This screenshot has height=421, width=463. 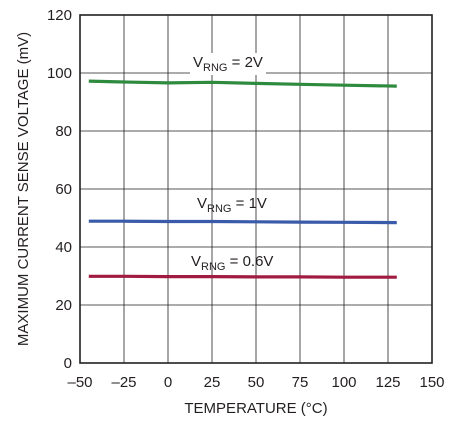 What do you see at coordinates (431, 382) in the screenshot?
I see `x-tick-label: 150` at bounding box center [431, 382].